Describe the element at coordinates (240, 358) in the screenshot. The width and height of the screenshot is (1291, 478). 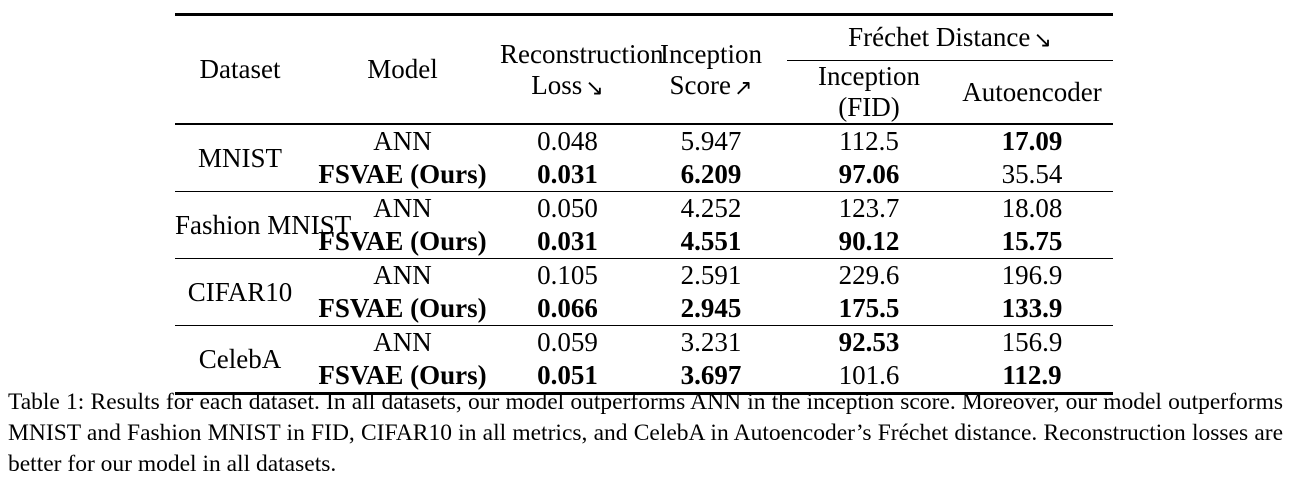
I see `dataset-name: CelebA` at that location.